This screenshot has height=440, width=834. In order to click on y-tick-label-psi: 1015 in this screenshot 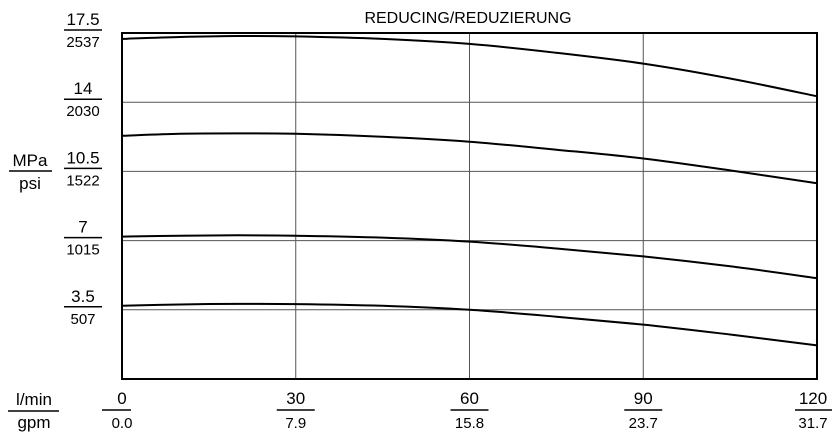, I will do `click(82, 250)`.